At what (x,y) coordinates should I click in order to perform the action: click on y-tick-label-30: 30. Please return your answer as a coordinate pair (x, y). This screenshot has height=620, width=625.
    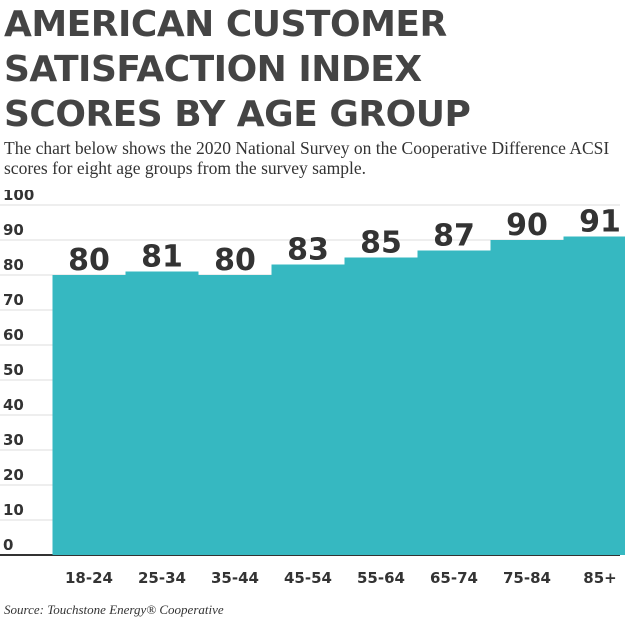
    Looking at the image, I should click on (13, 440).